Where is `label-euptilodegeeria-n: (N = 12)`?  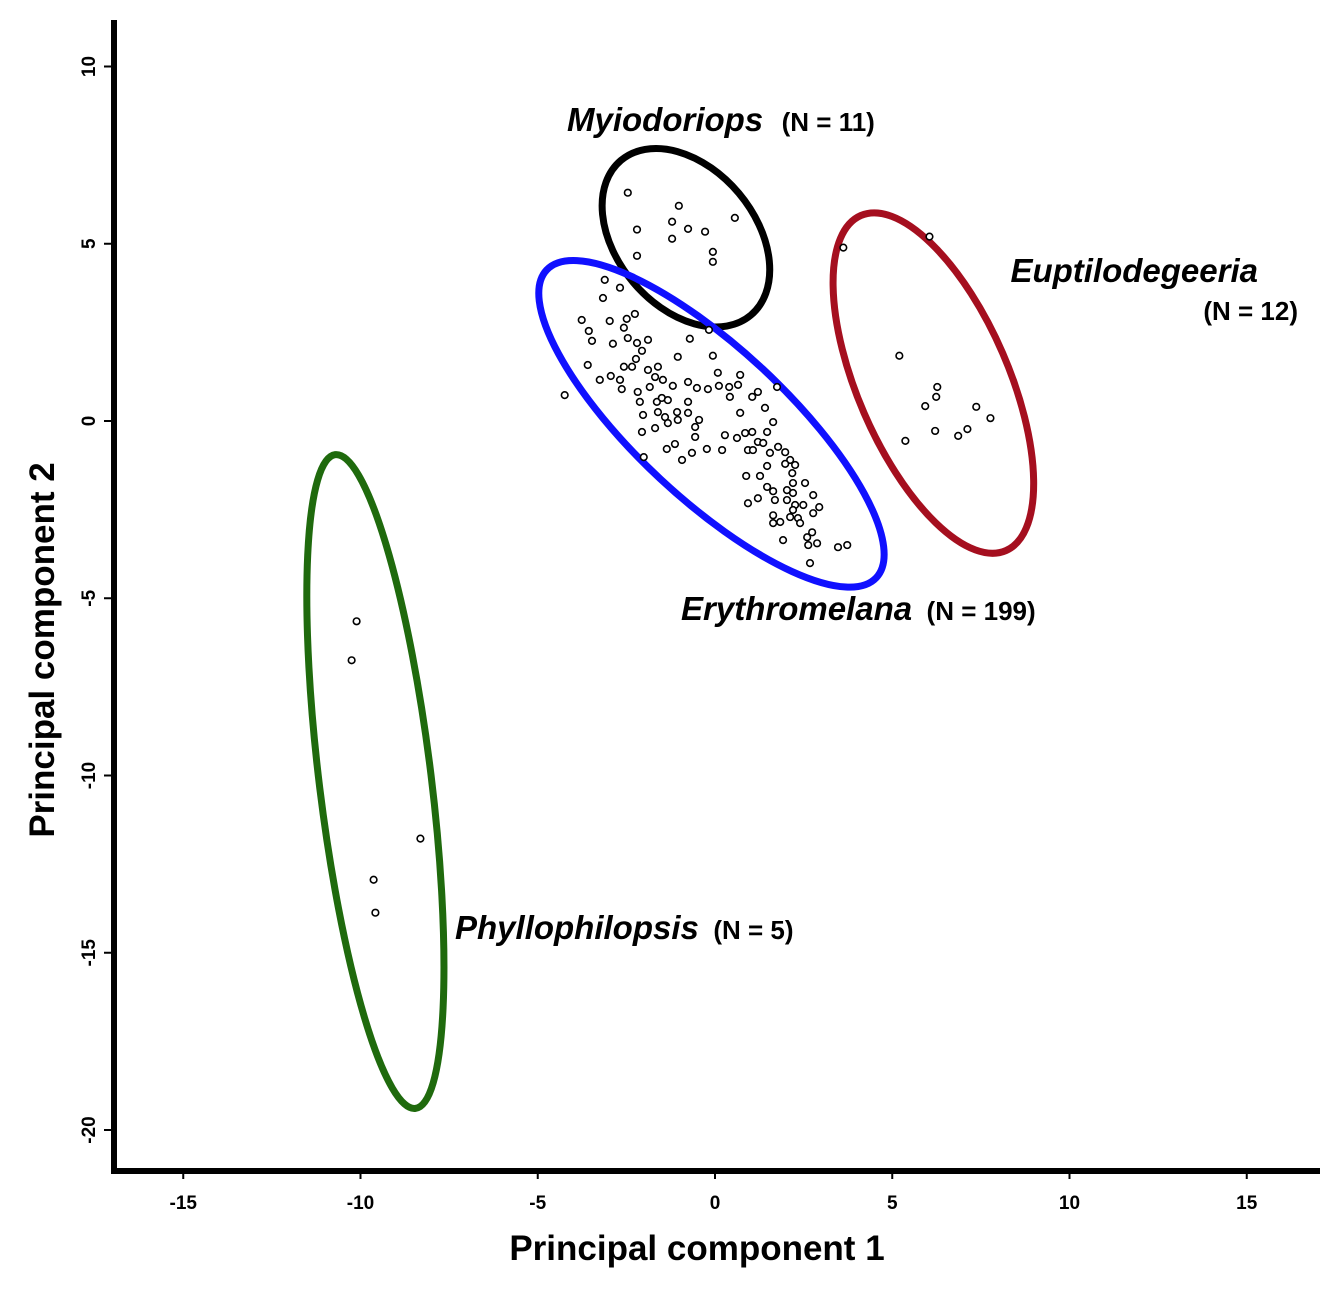 label-euptilodegeeria-n: (N = 12) is located at coordinates (1250, 311).